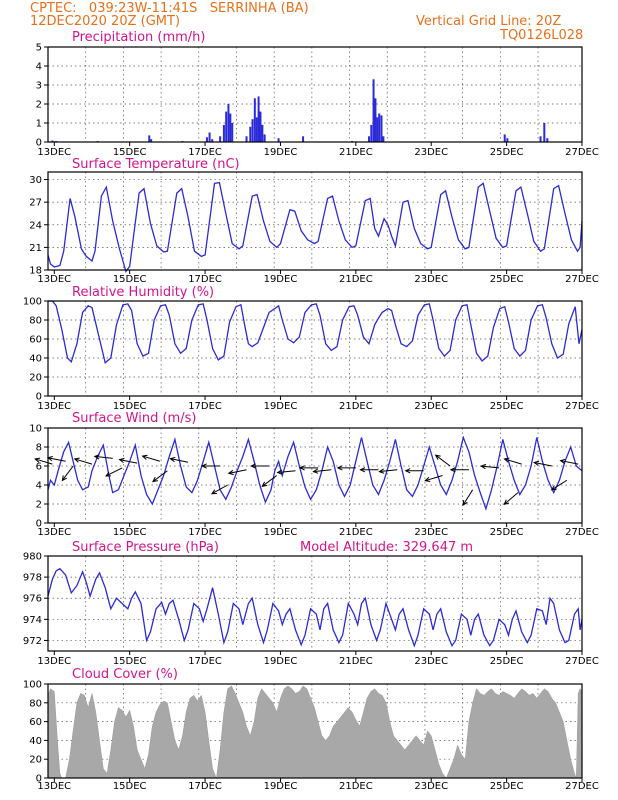  Describe the element at coordinates (281, 532) in the screenshot. I see `wind-xtick-label: 19DEC` at that location.